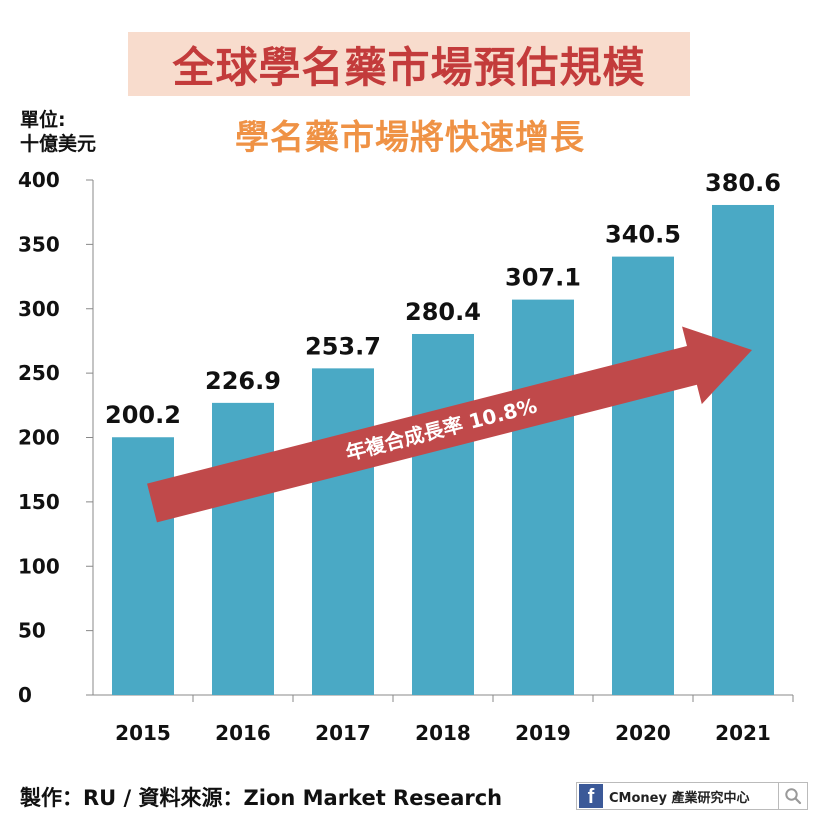 The height and width of the screenshot is (820, 820). I want to click on y-tick-label: 200, so click(39, 438).